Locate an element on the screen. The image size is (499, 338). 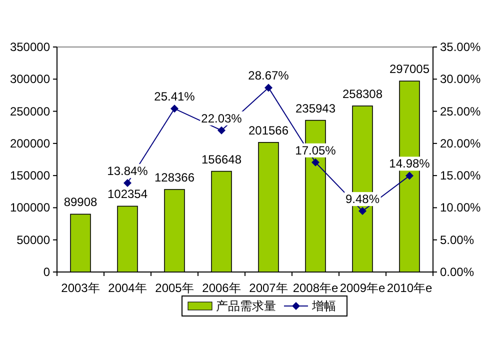
y2-tick-label: 25.00% is located at coordinates (461, 111).